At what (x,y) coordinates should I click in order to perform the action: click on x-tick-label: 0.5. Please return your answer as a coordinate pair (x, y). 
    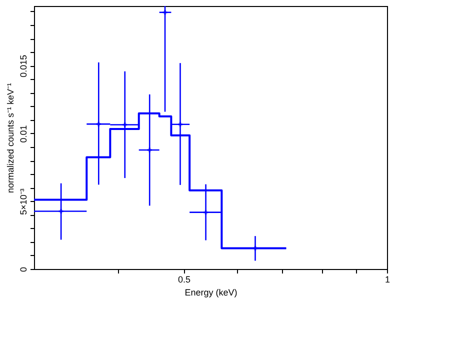
    Looking at the image, I should click on (184, 279).